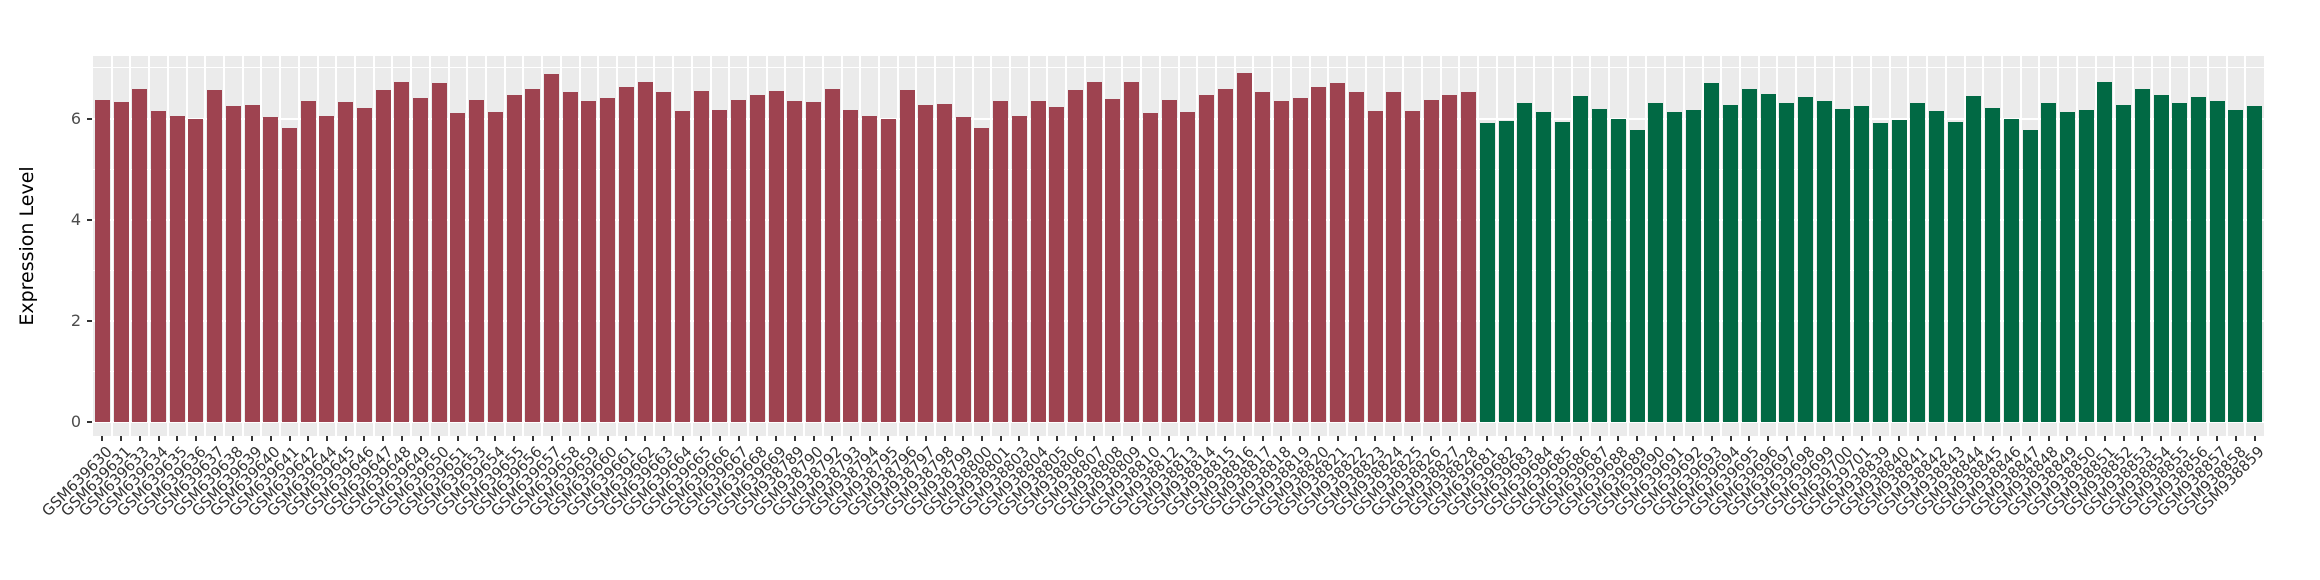  What do you see at coordinates (657, 481) in the screenshot?
I see `x-tick-label: GSM639664` at bounding box center [657, 481].